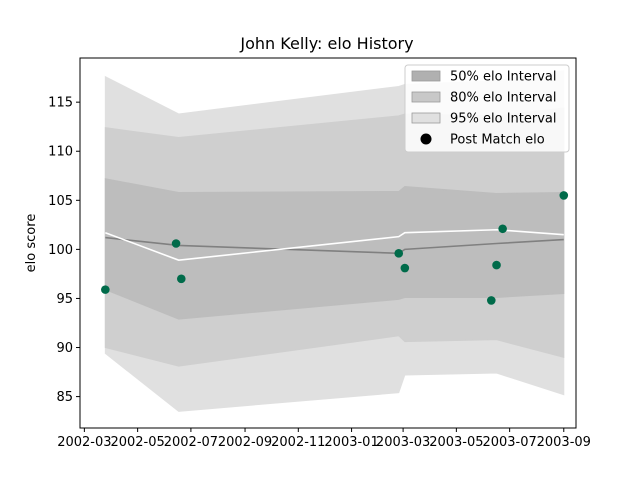 This screenshot has height=480, width=640. I want to click on x-tick-label: 2003-05, so click(456, 442).